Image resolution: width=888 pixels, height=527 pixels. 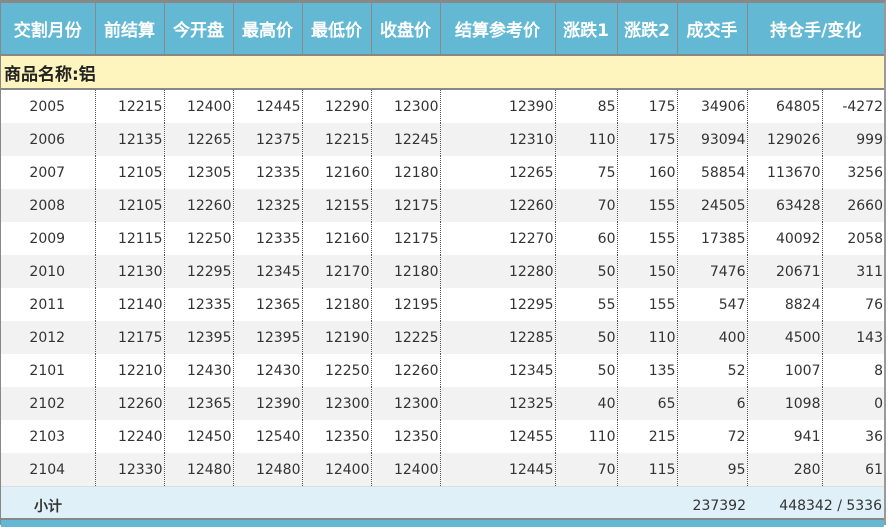 I want to click on column-header: 涨跌1, so click(x=586, y=29).